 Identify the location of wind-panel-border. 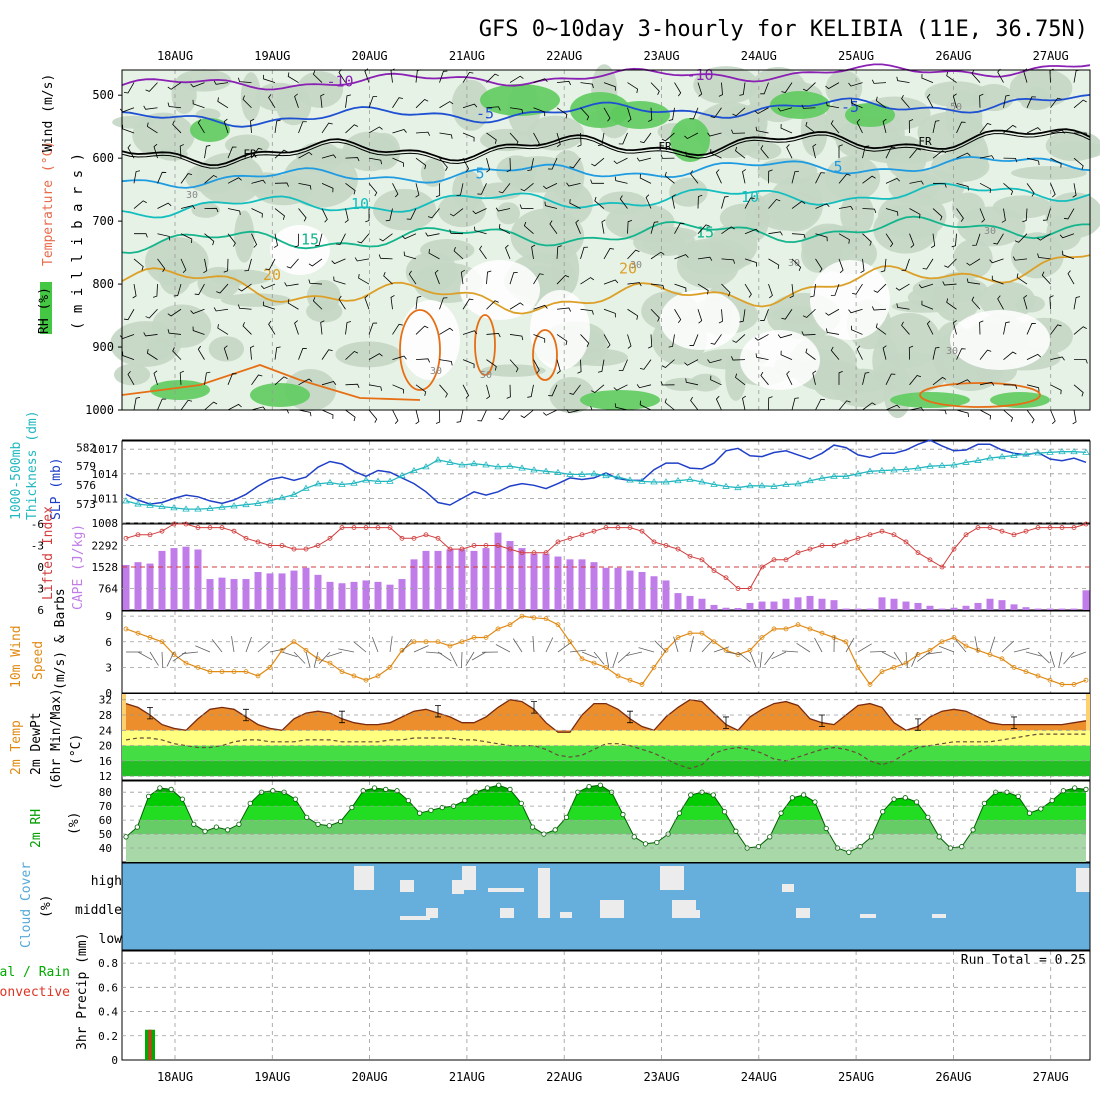
(606, 652).